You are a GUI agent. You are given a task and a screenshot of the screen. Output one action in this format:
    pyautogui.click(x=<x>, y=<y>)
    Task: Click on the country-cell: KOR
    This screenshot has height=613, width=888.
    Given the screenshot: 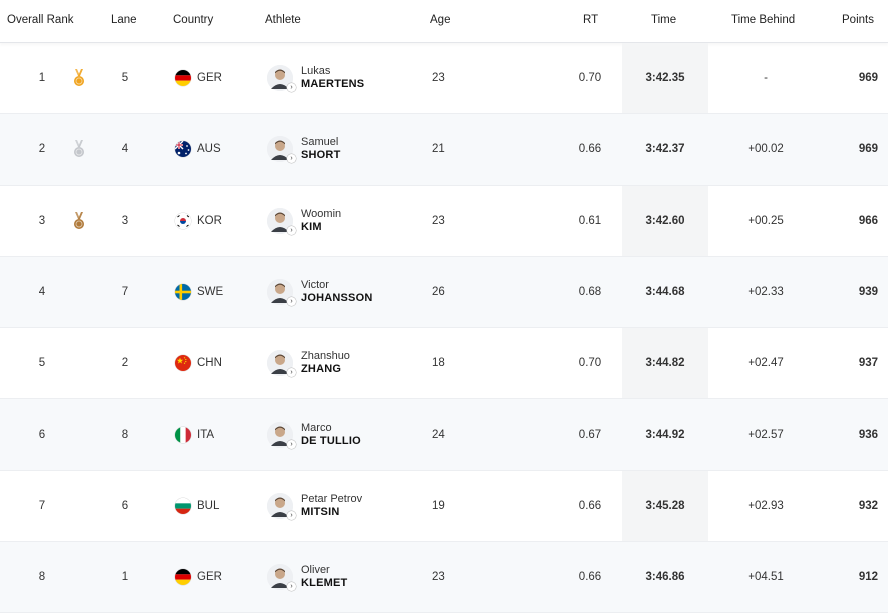 What is the action you would take?
    pyautogui.click(x=198, y=220)
    